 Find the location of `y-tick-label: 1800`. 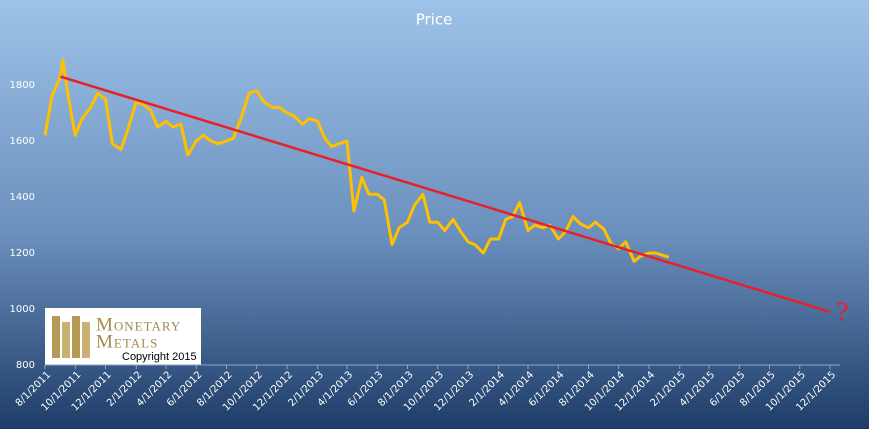

y-tick-label: 1800 is located at coordinates (22, 85).